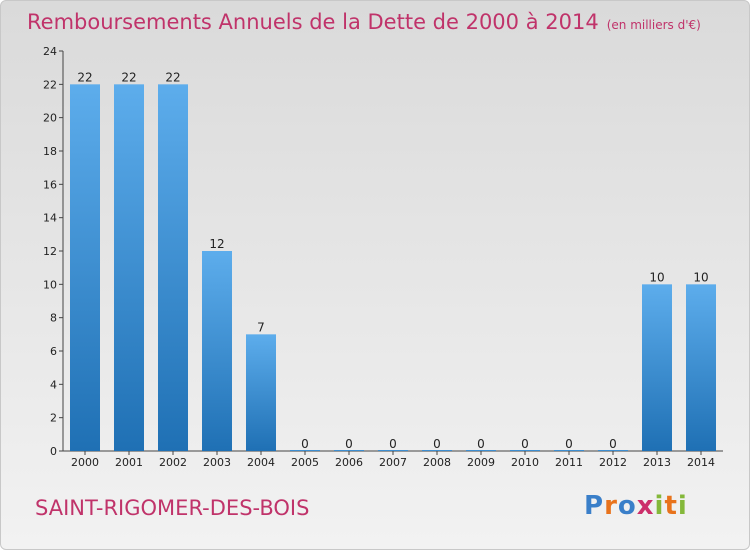  What do you see at coordinates (53, 418) in the screenshot?
I see `y-tick-label: 2` at bounding box center [53, 418].